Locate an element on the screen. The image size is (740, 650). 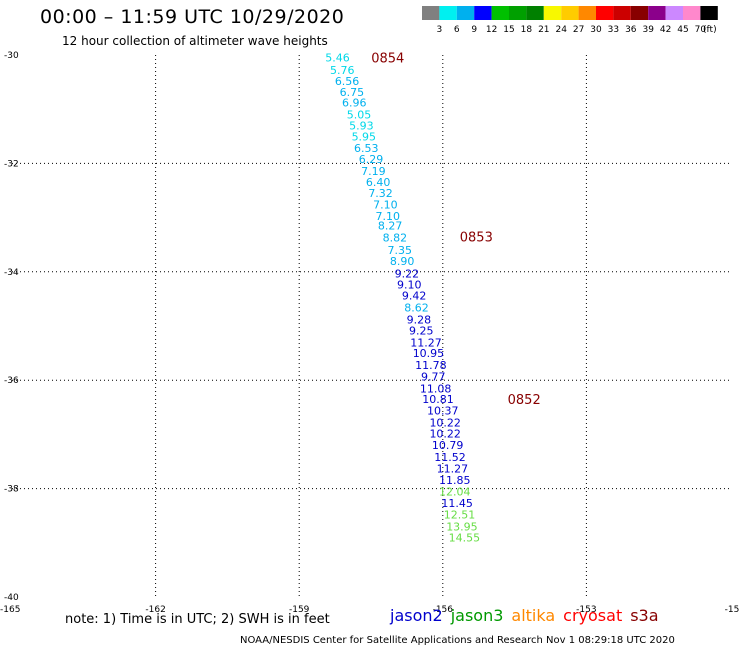
satellite-legend-item: altika is located at coordinates (533, 615).